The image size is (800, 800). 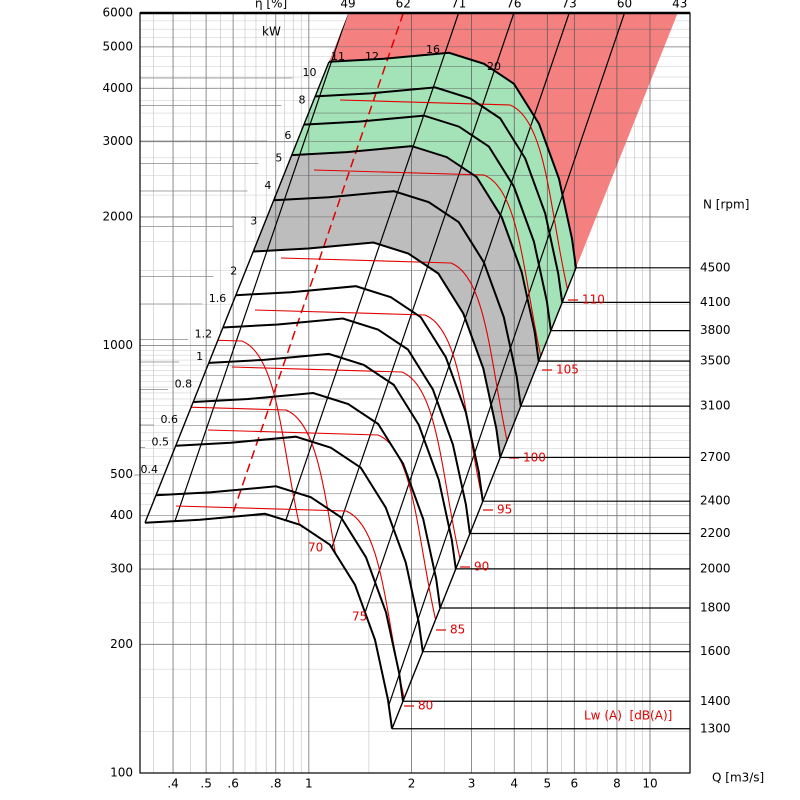 What do you see at coordinates (315, 548) in the screenshot?
I see `noise-label: 70` at bounding box center [315, 548].